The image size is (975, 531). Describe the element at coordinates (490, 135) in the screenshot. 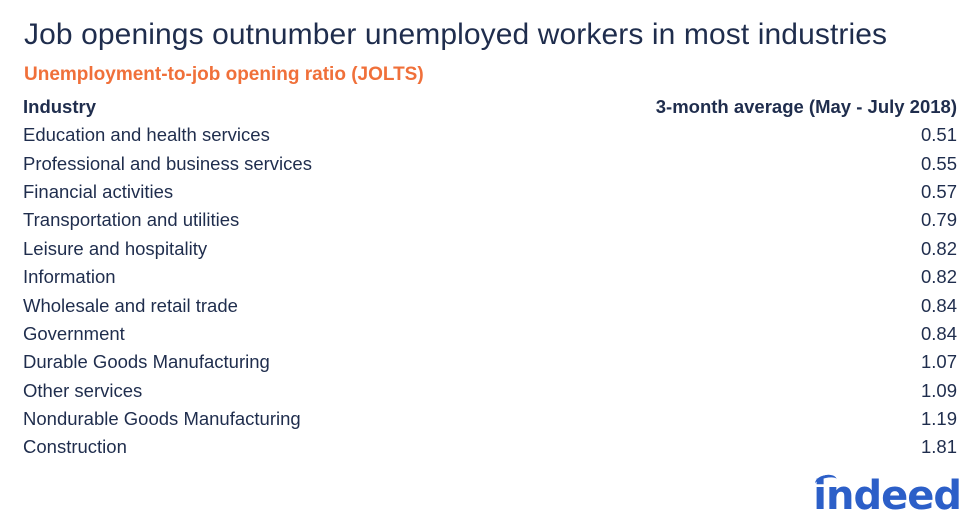

I see `table-row: Education and health services 0.51` at that location.